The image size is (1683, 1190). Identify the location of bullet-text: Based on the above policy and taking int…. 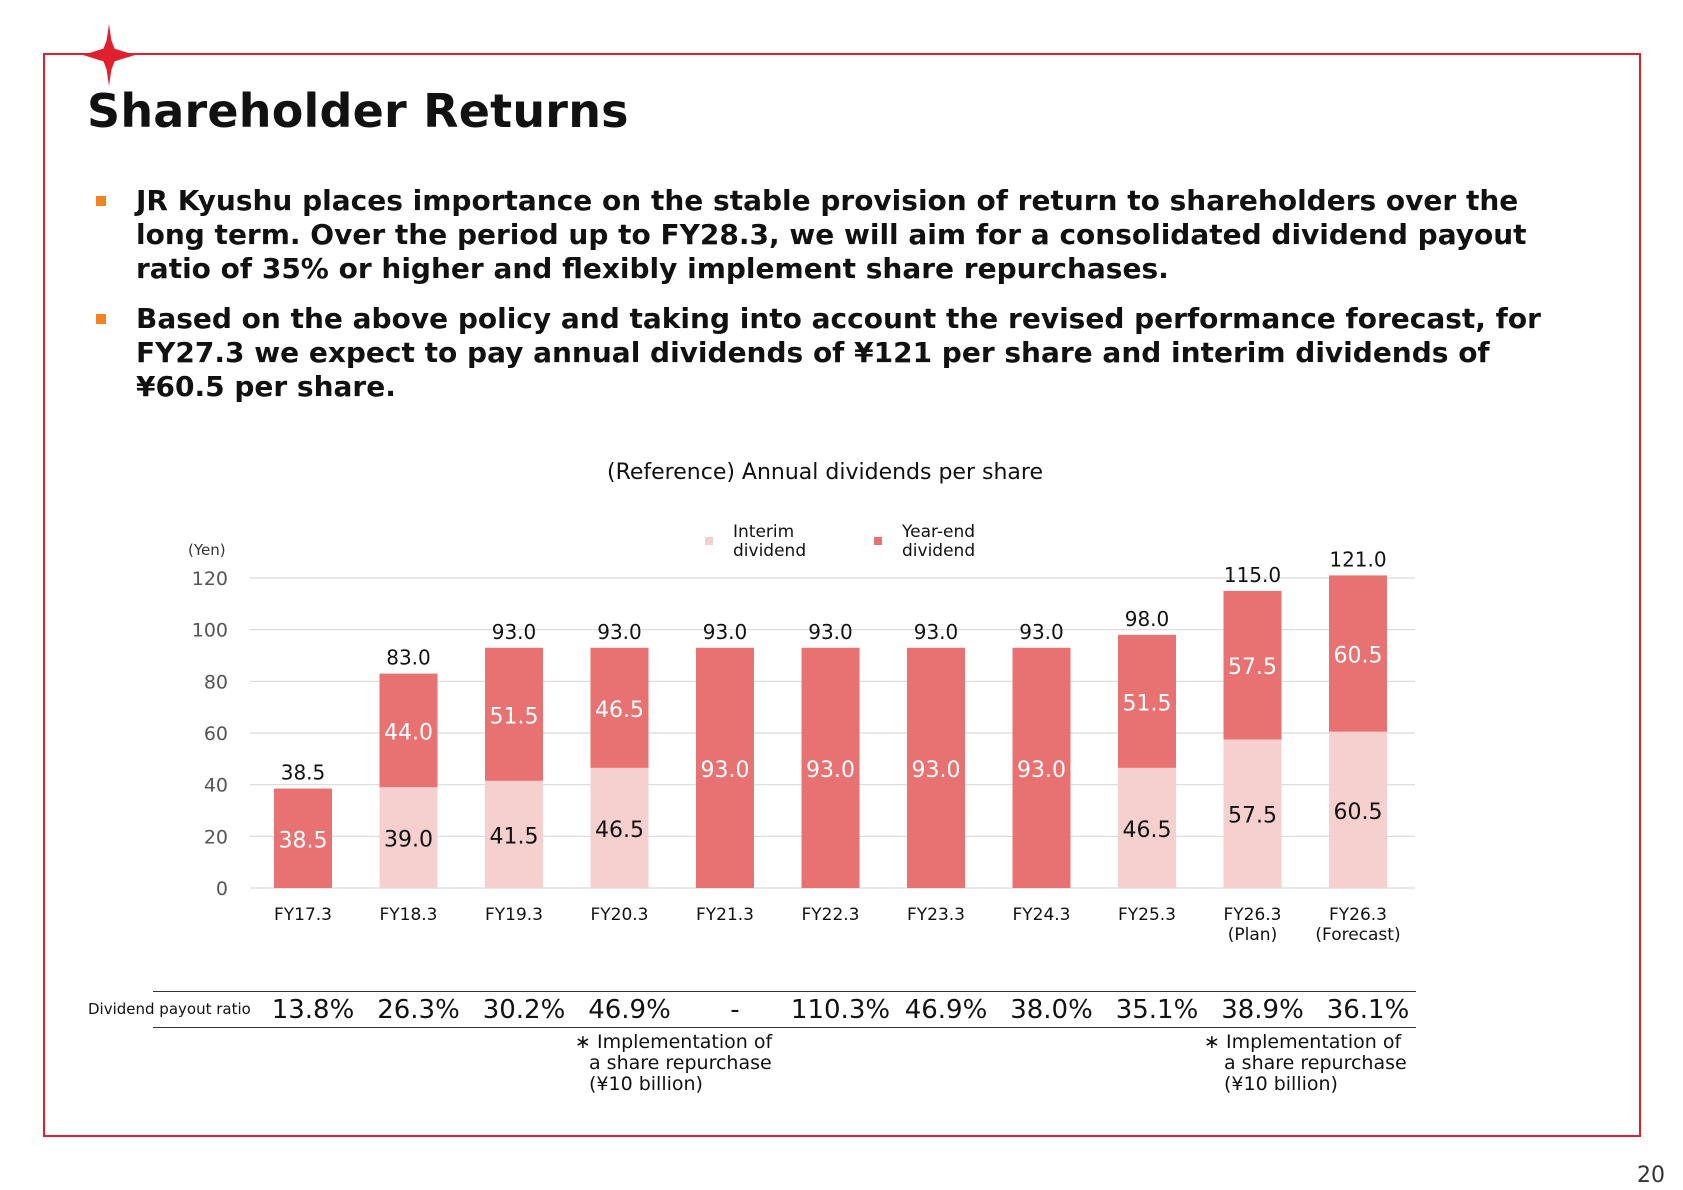
(838, 352).